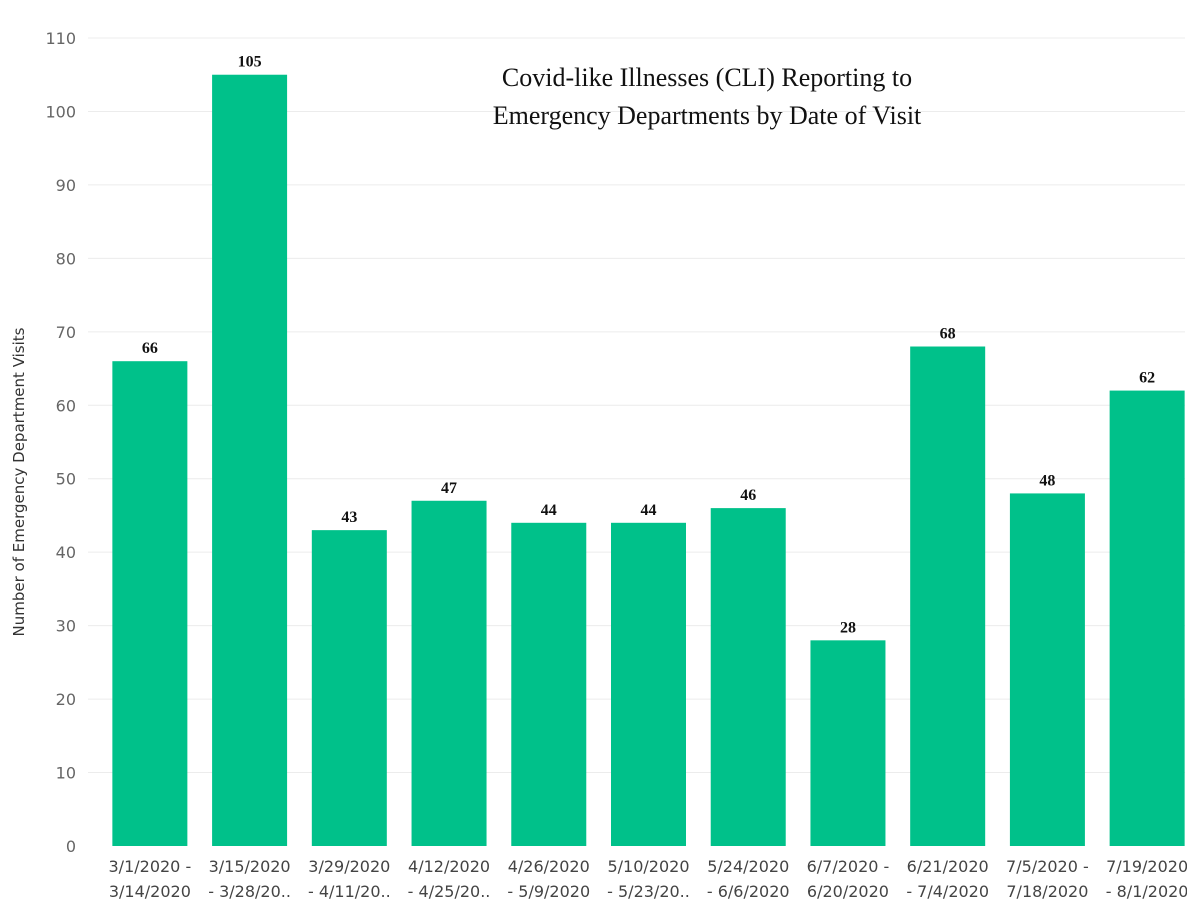 This screenshot has height=909, width=1187. Describe the element at coordinates (66, 552) in the screenshot. I see `y-tick-label: 40` at that location.